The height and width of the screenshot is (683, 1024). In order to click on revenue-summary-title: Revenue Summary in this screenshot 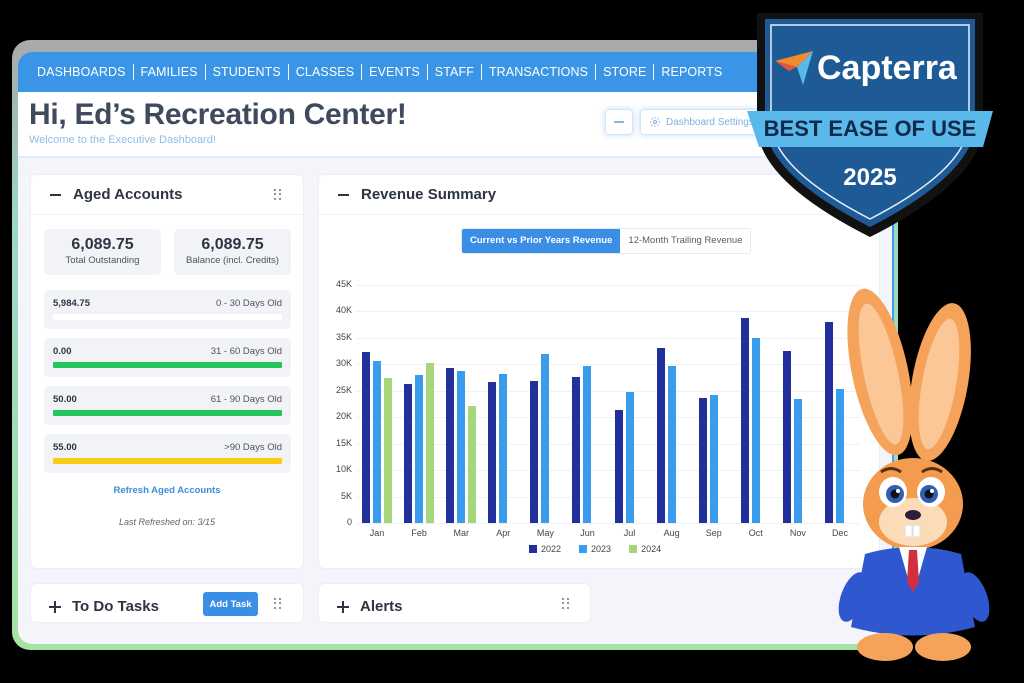, I will do `click(429, 194)`.